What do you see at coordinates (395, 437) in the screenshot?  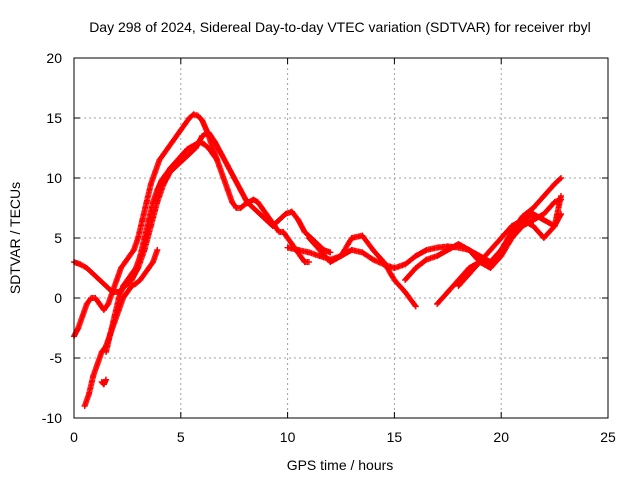 I see `x-tick-label: 15` at bounding box center [395, 437].